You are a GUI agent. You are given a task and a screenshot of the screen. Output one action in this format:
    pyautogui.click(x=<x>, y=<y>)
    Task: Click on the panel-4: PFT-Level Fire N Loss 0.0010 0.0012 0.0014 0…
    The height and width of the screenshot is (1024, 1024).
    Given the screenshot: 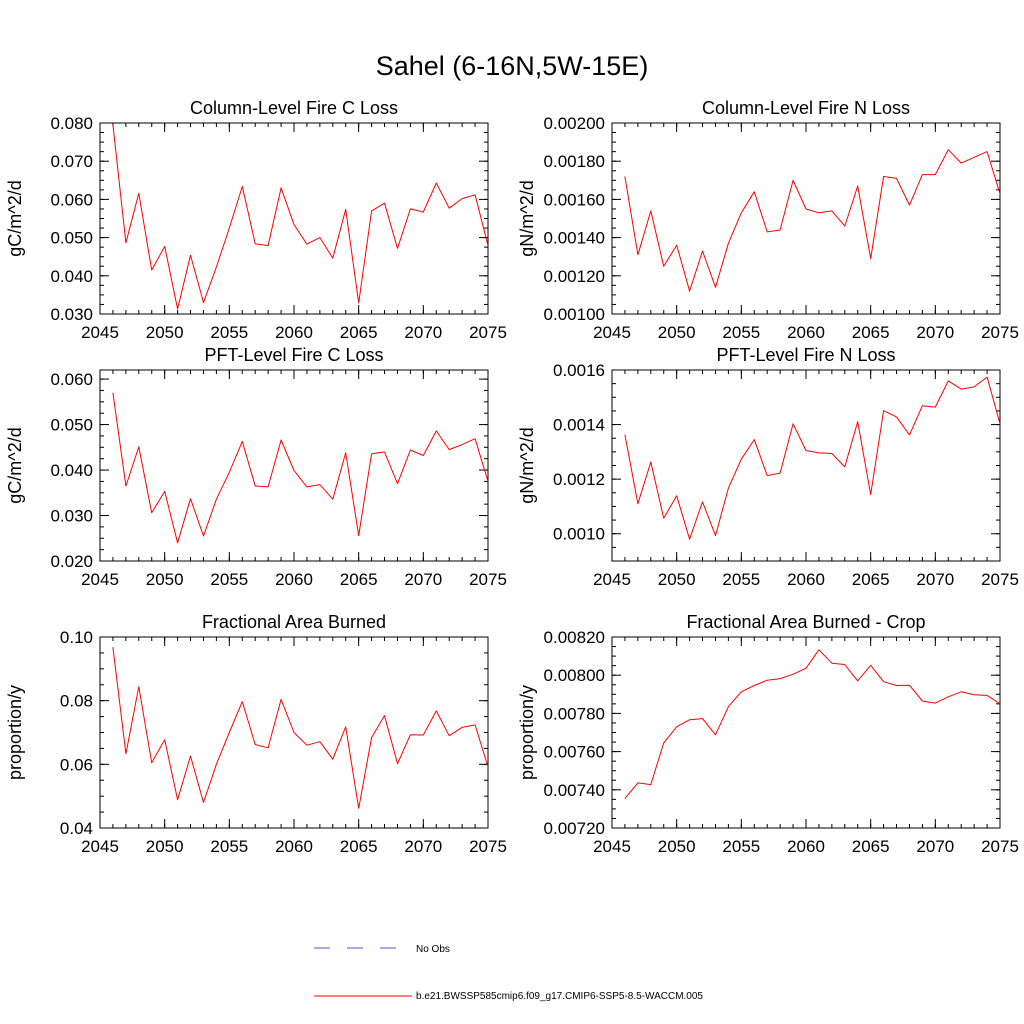 What is the action you would take?
    pyautogui.click(x=768, y=467)
    